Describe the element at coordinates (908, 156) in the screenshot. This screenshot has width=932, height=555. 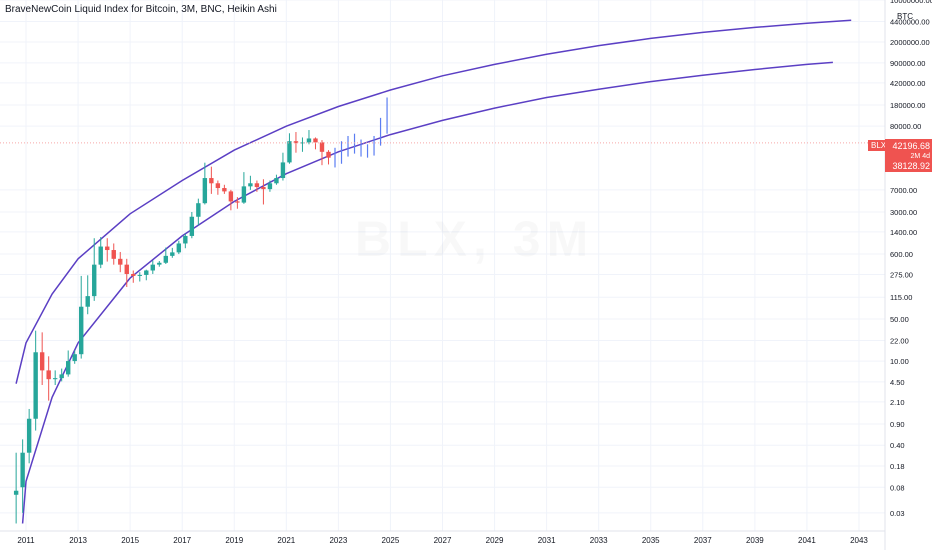
I see `bar-countdown: 2M 4d` at that location.